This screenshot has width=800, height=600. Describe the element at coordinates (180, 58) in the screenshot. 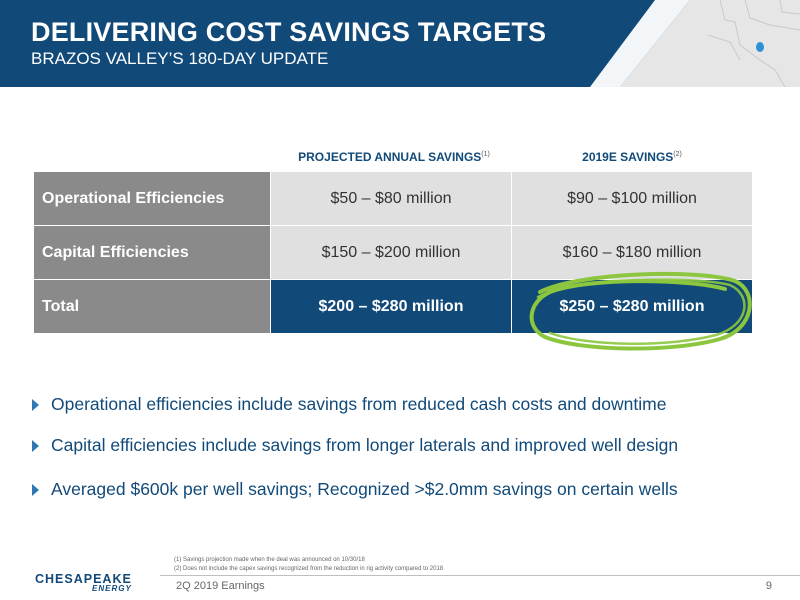

I see `page-subtitle: BRAZOS VALLEY’S 180-DAY UPDATE` at that location.